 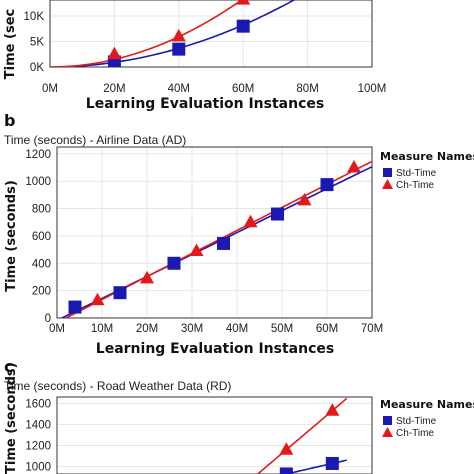 I want to click on panel-c-title: Time (seconds) - Road Weather Data (RD), so click(x=117, y=386).